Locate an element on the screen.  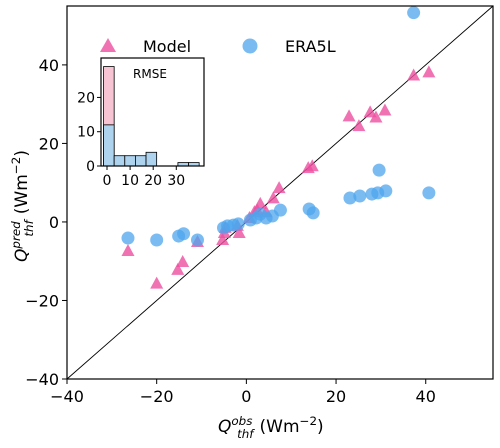
label-sup: pred is located at coordinates (16, 235).